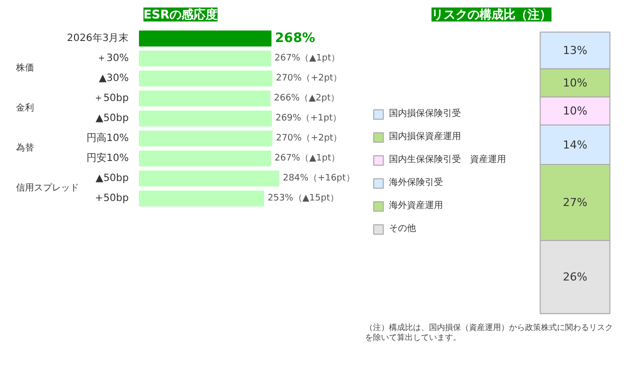  Describe the element at coordinates (107, 158) in the screenshot. I see `y-tick-label: 円安10%` at that location.